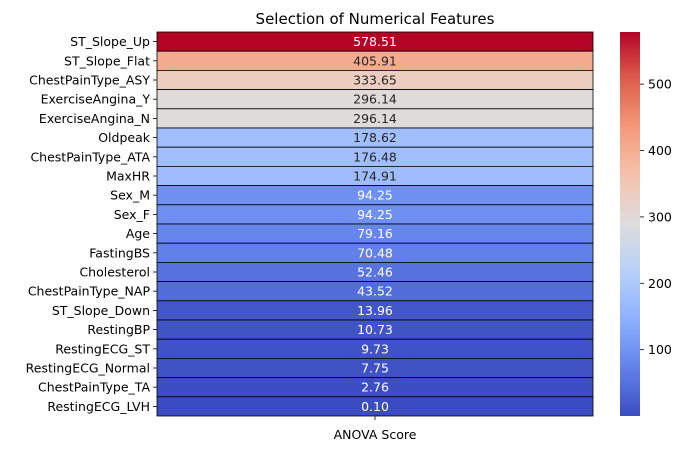  What do you see at coordinates (375, 19) in the screenshot?
I see `chart-title: Selection of Numerical Features` at bounding box center [375, 19].